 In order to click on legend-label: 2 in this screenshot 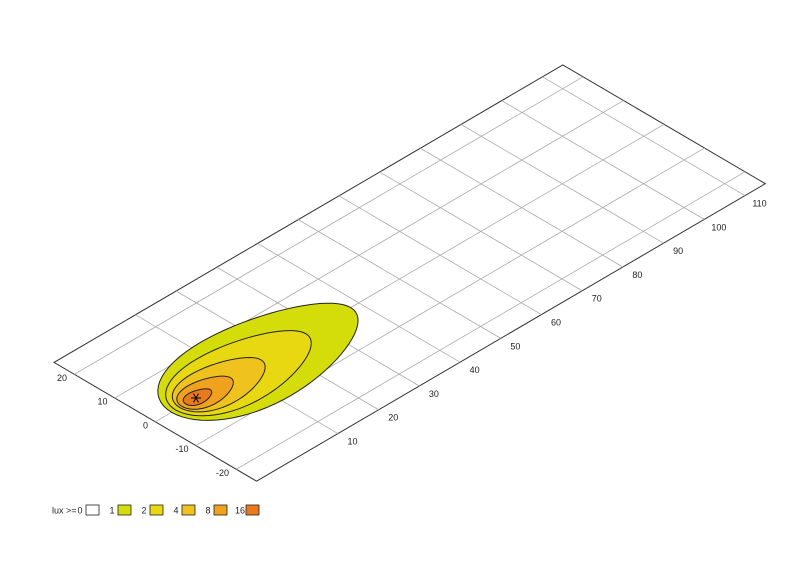, I will do `click(143, 510)`.